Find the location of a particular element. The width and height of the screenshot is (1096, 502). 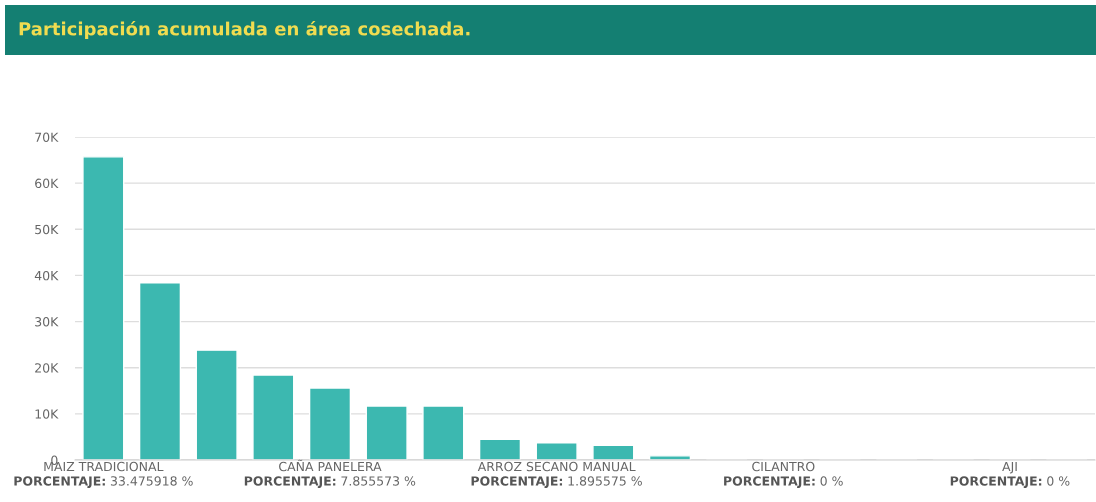

chart-title: Participación acumulada en área cosechada. is located at coordinates (244, 30).